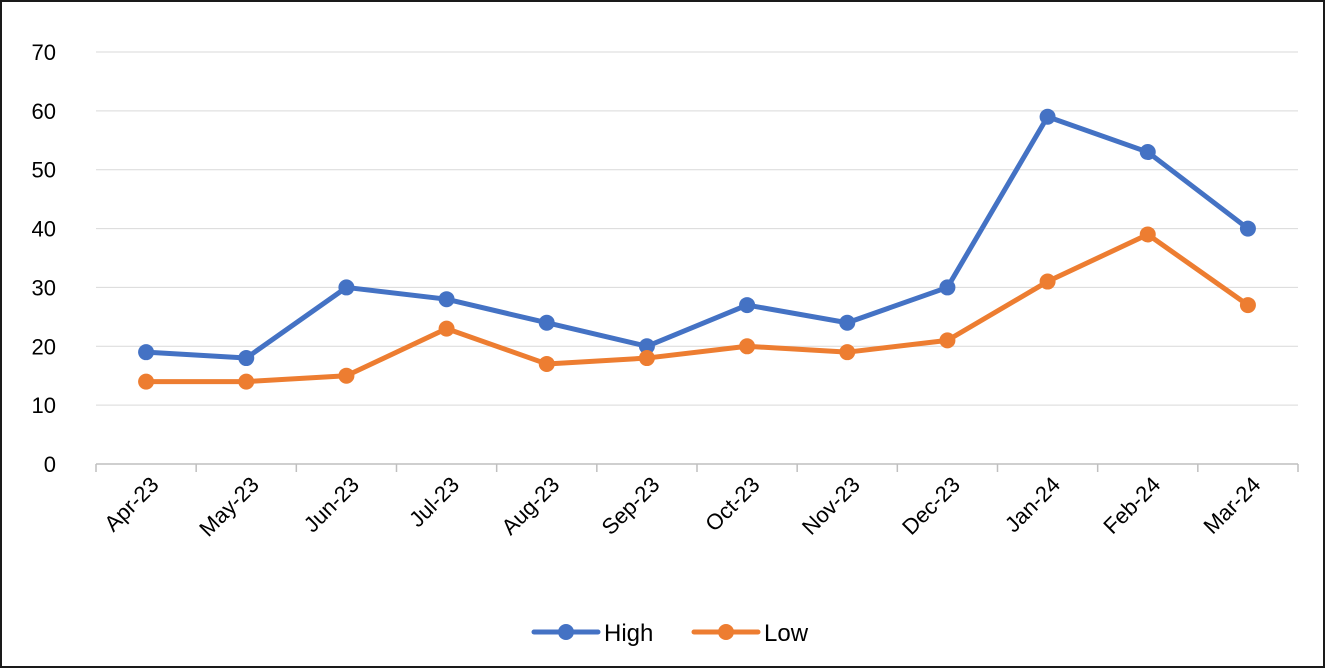 The width and height of the screenshot is (1325, 670). Describe the element at coordinates (631, 506) in the screenshot. I see `x-tick-label: Sep-23` at that location.